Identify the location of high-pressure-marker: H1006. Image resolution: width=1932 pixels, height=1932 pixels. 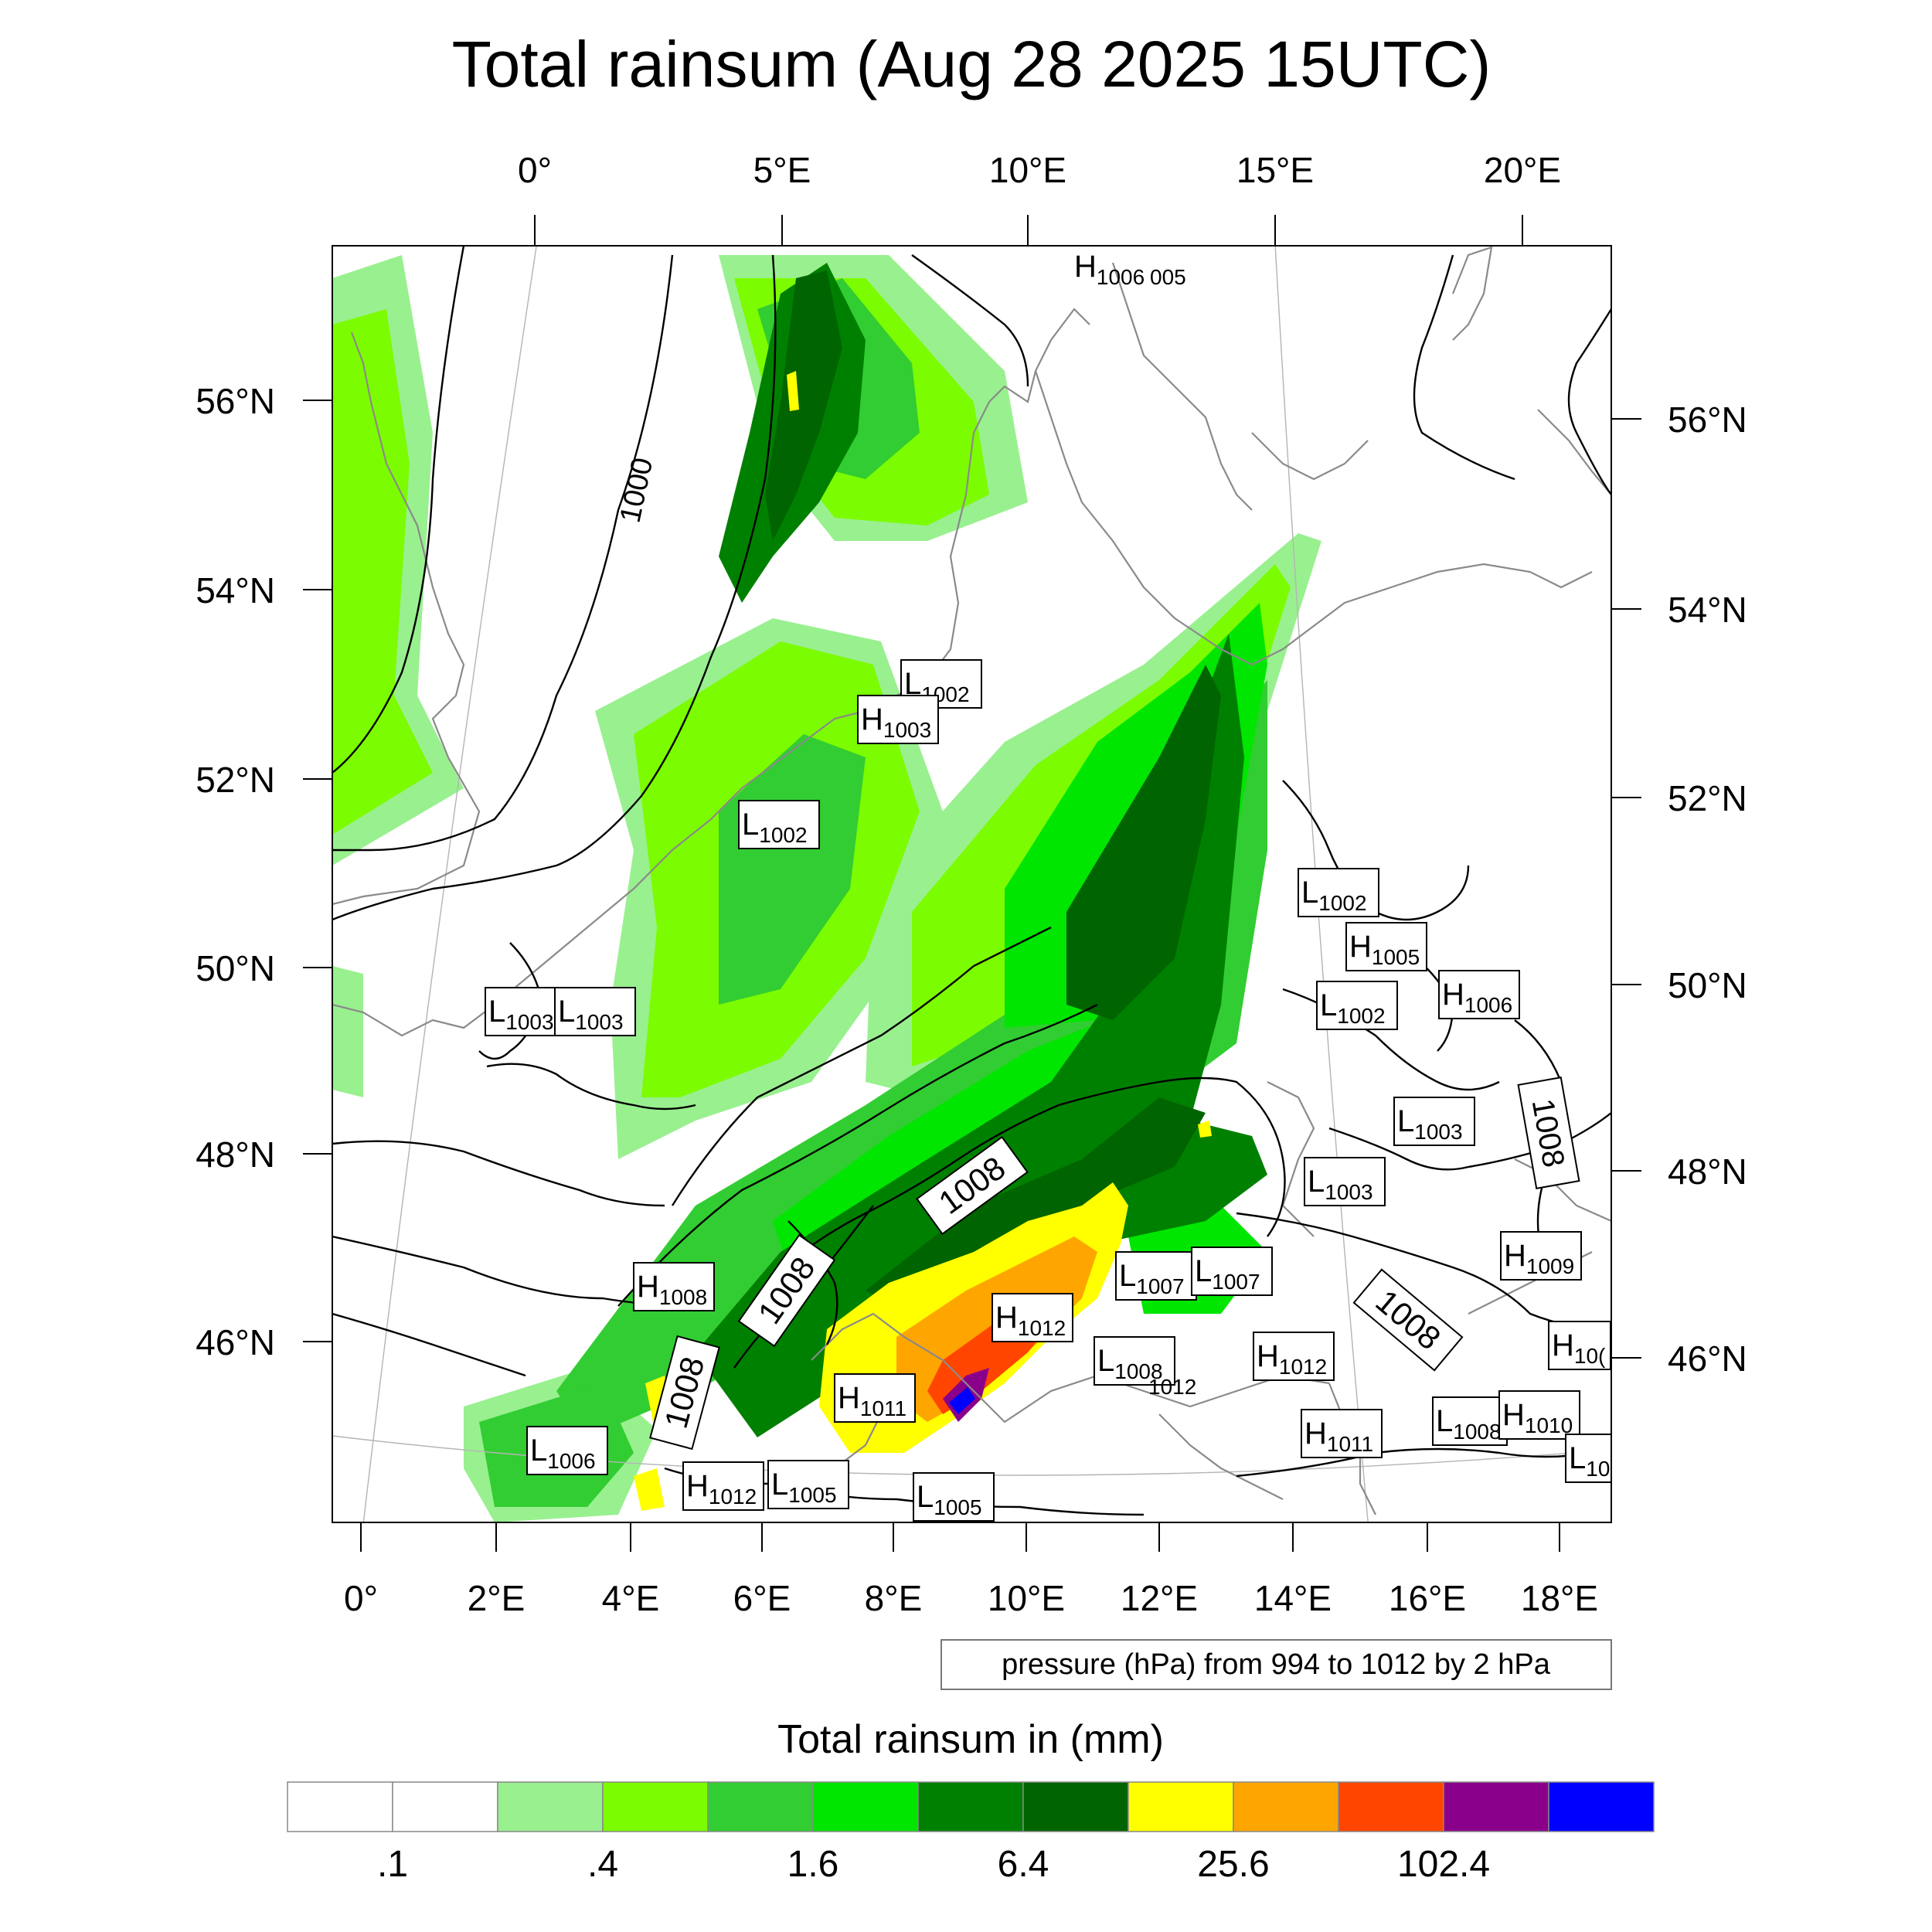
(1479, 994).